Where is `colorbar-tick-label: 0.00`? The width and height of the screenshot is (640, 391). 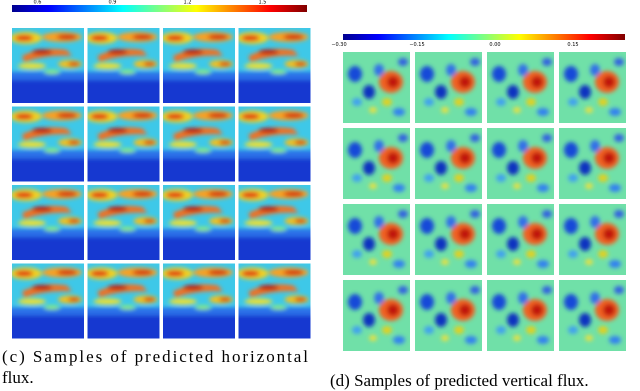 colorbar-tick-label: 0.00 is located at coordinates (494, 45).